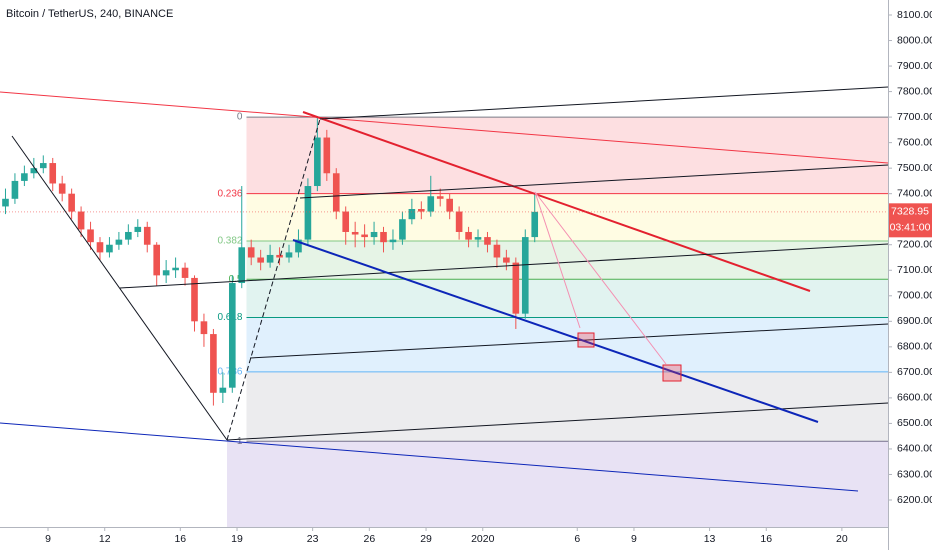 This screenshot has height=555, width=932. I want to click on y-tick-label: 6700.00, so click(914, 372).